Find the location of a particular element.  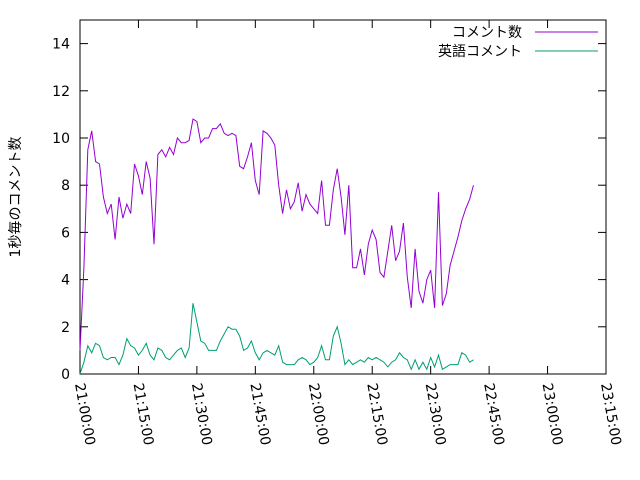

legend-label-comments: コメント数 is located at coordinates (487, 33).